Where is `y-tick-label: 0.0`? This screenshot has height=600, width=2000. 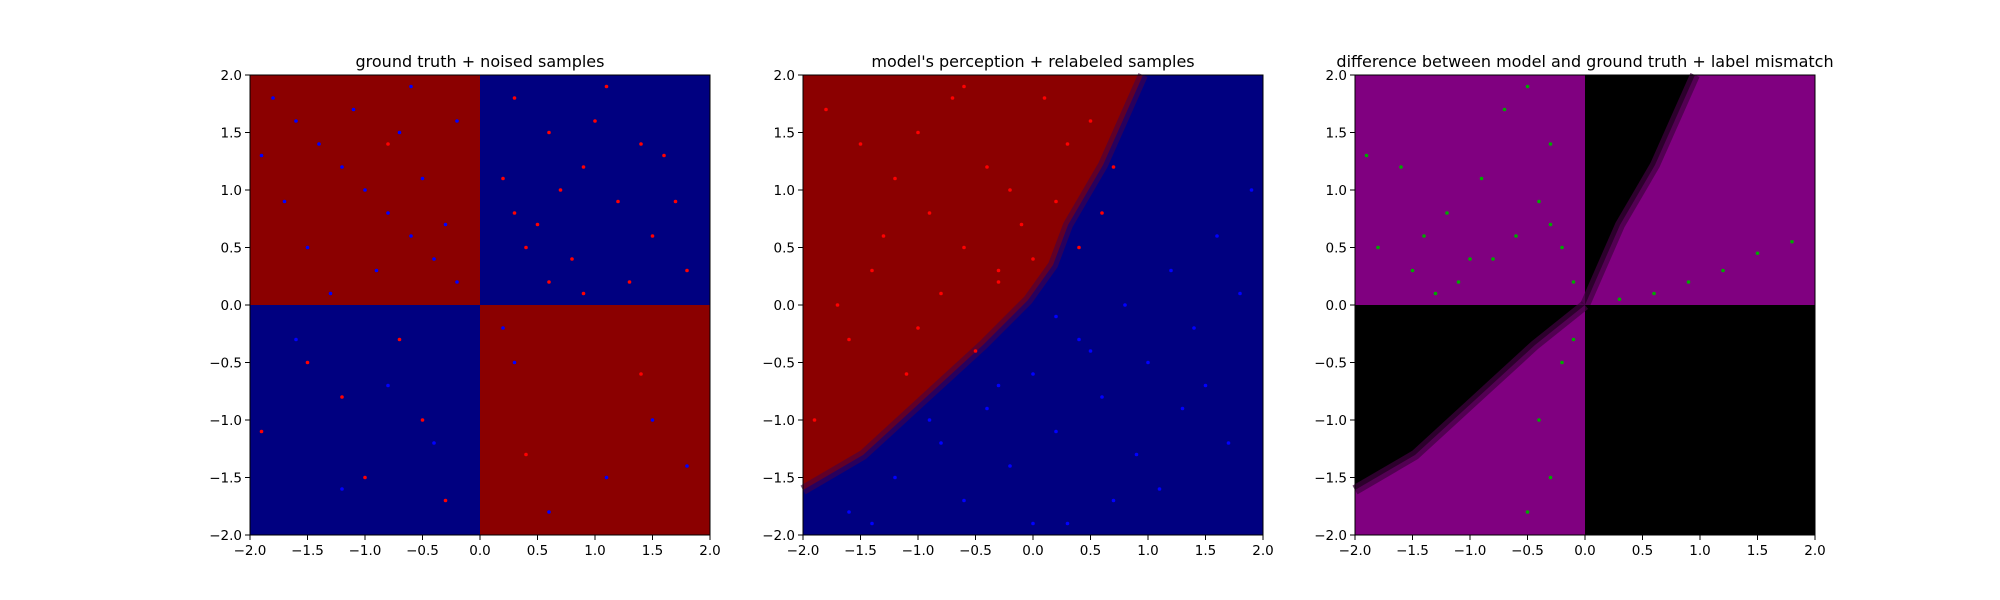 y-tick-label: 0.0 is located at coordinates (231, 306).